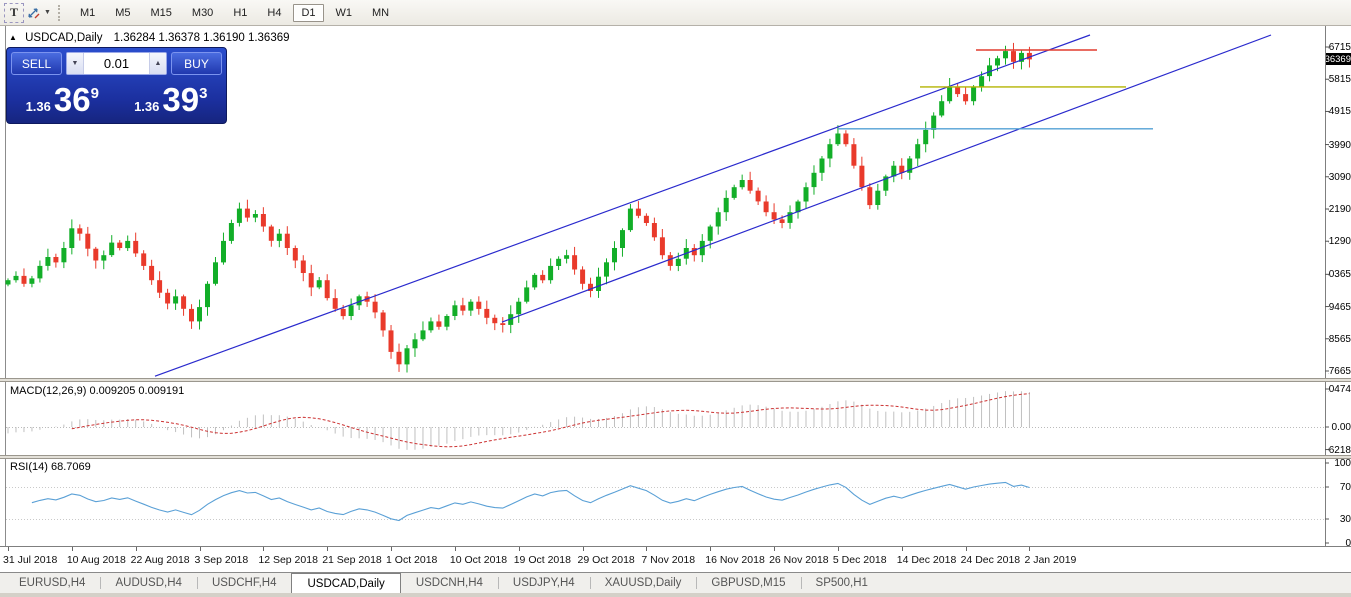  I want to click on chevron-down-icon: ▼, so click(47, 12).